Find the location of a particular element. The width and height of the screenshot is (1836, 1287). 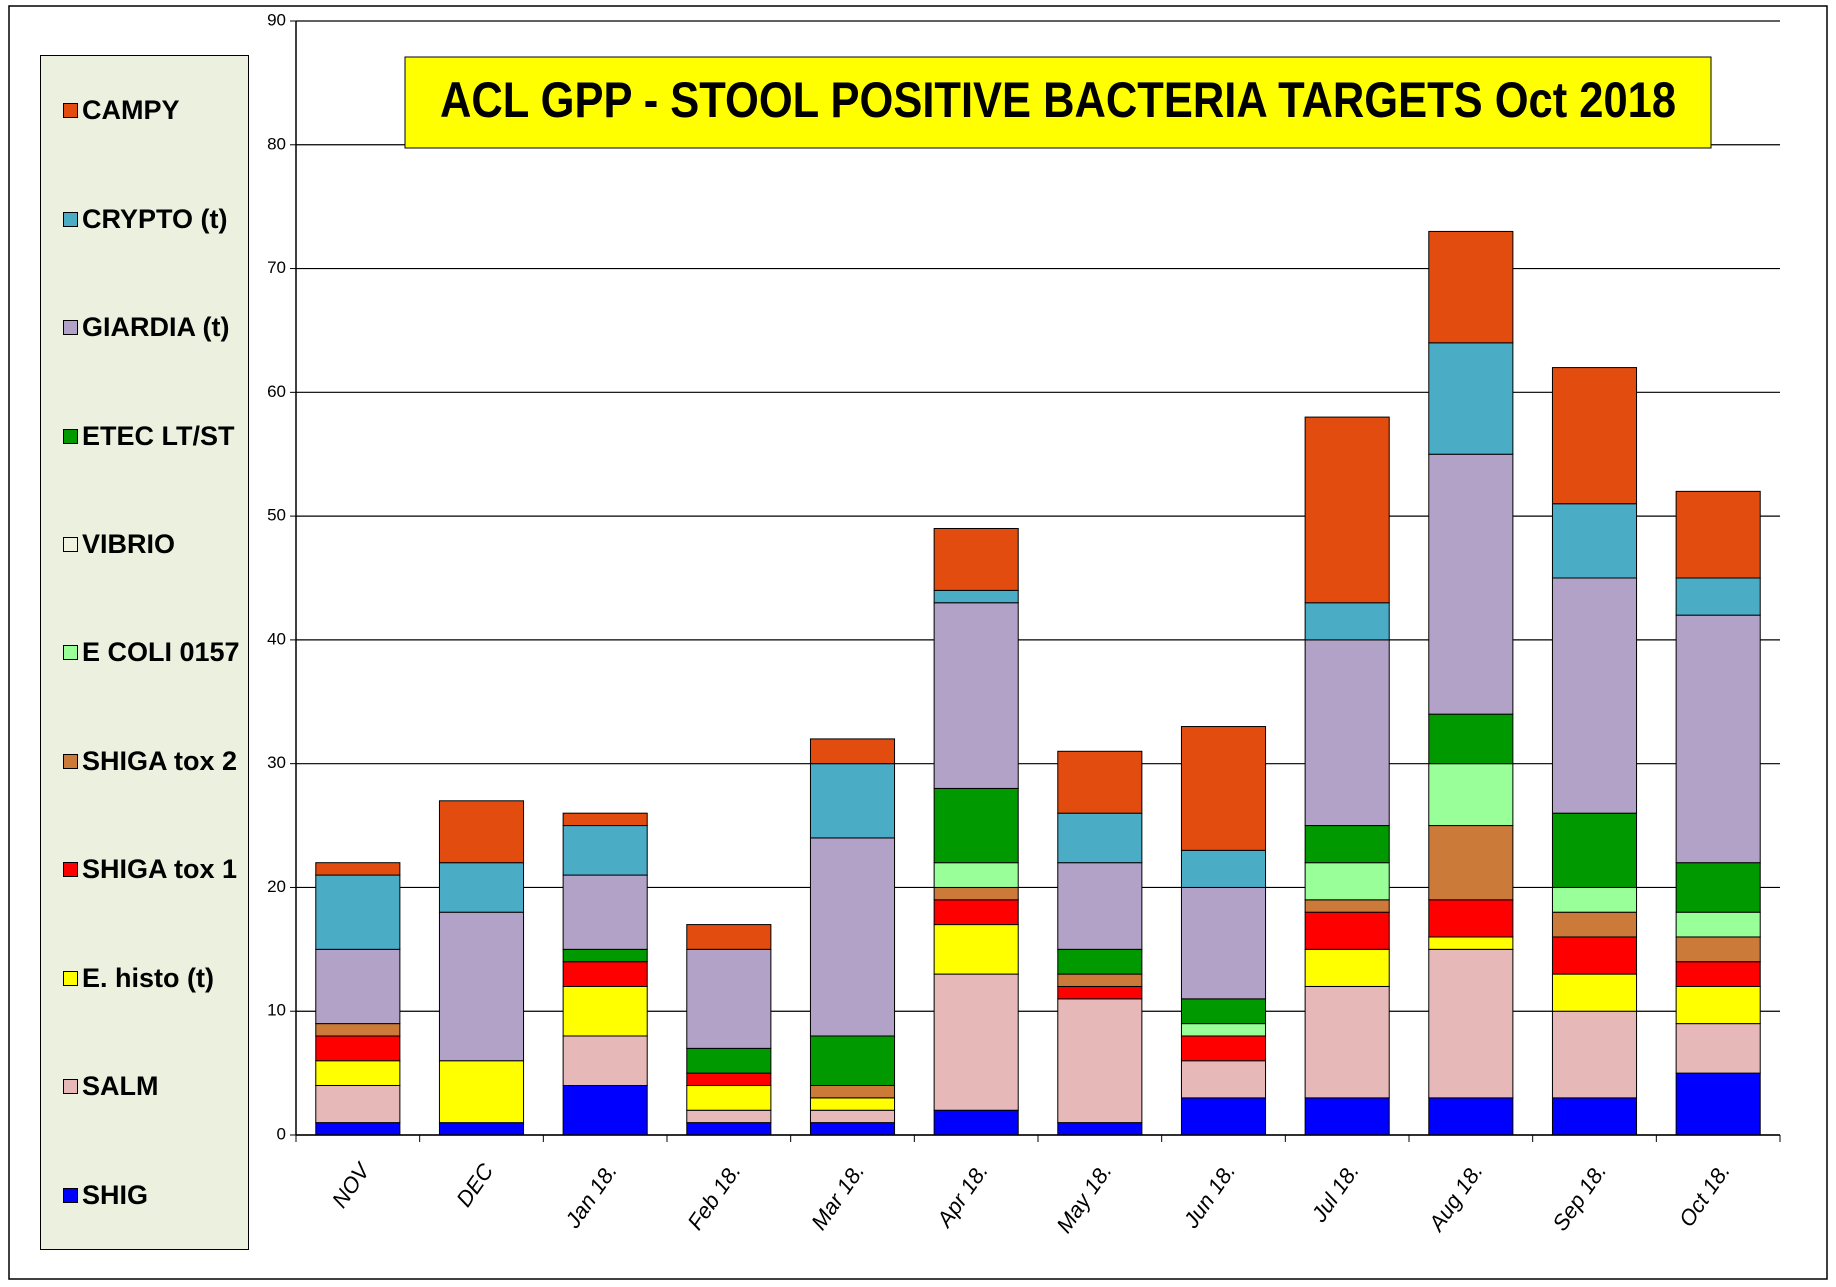

y-tick-label: 50 is located at coordinates (276, 515).